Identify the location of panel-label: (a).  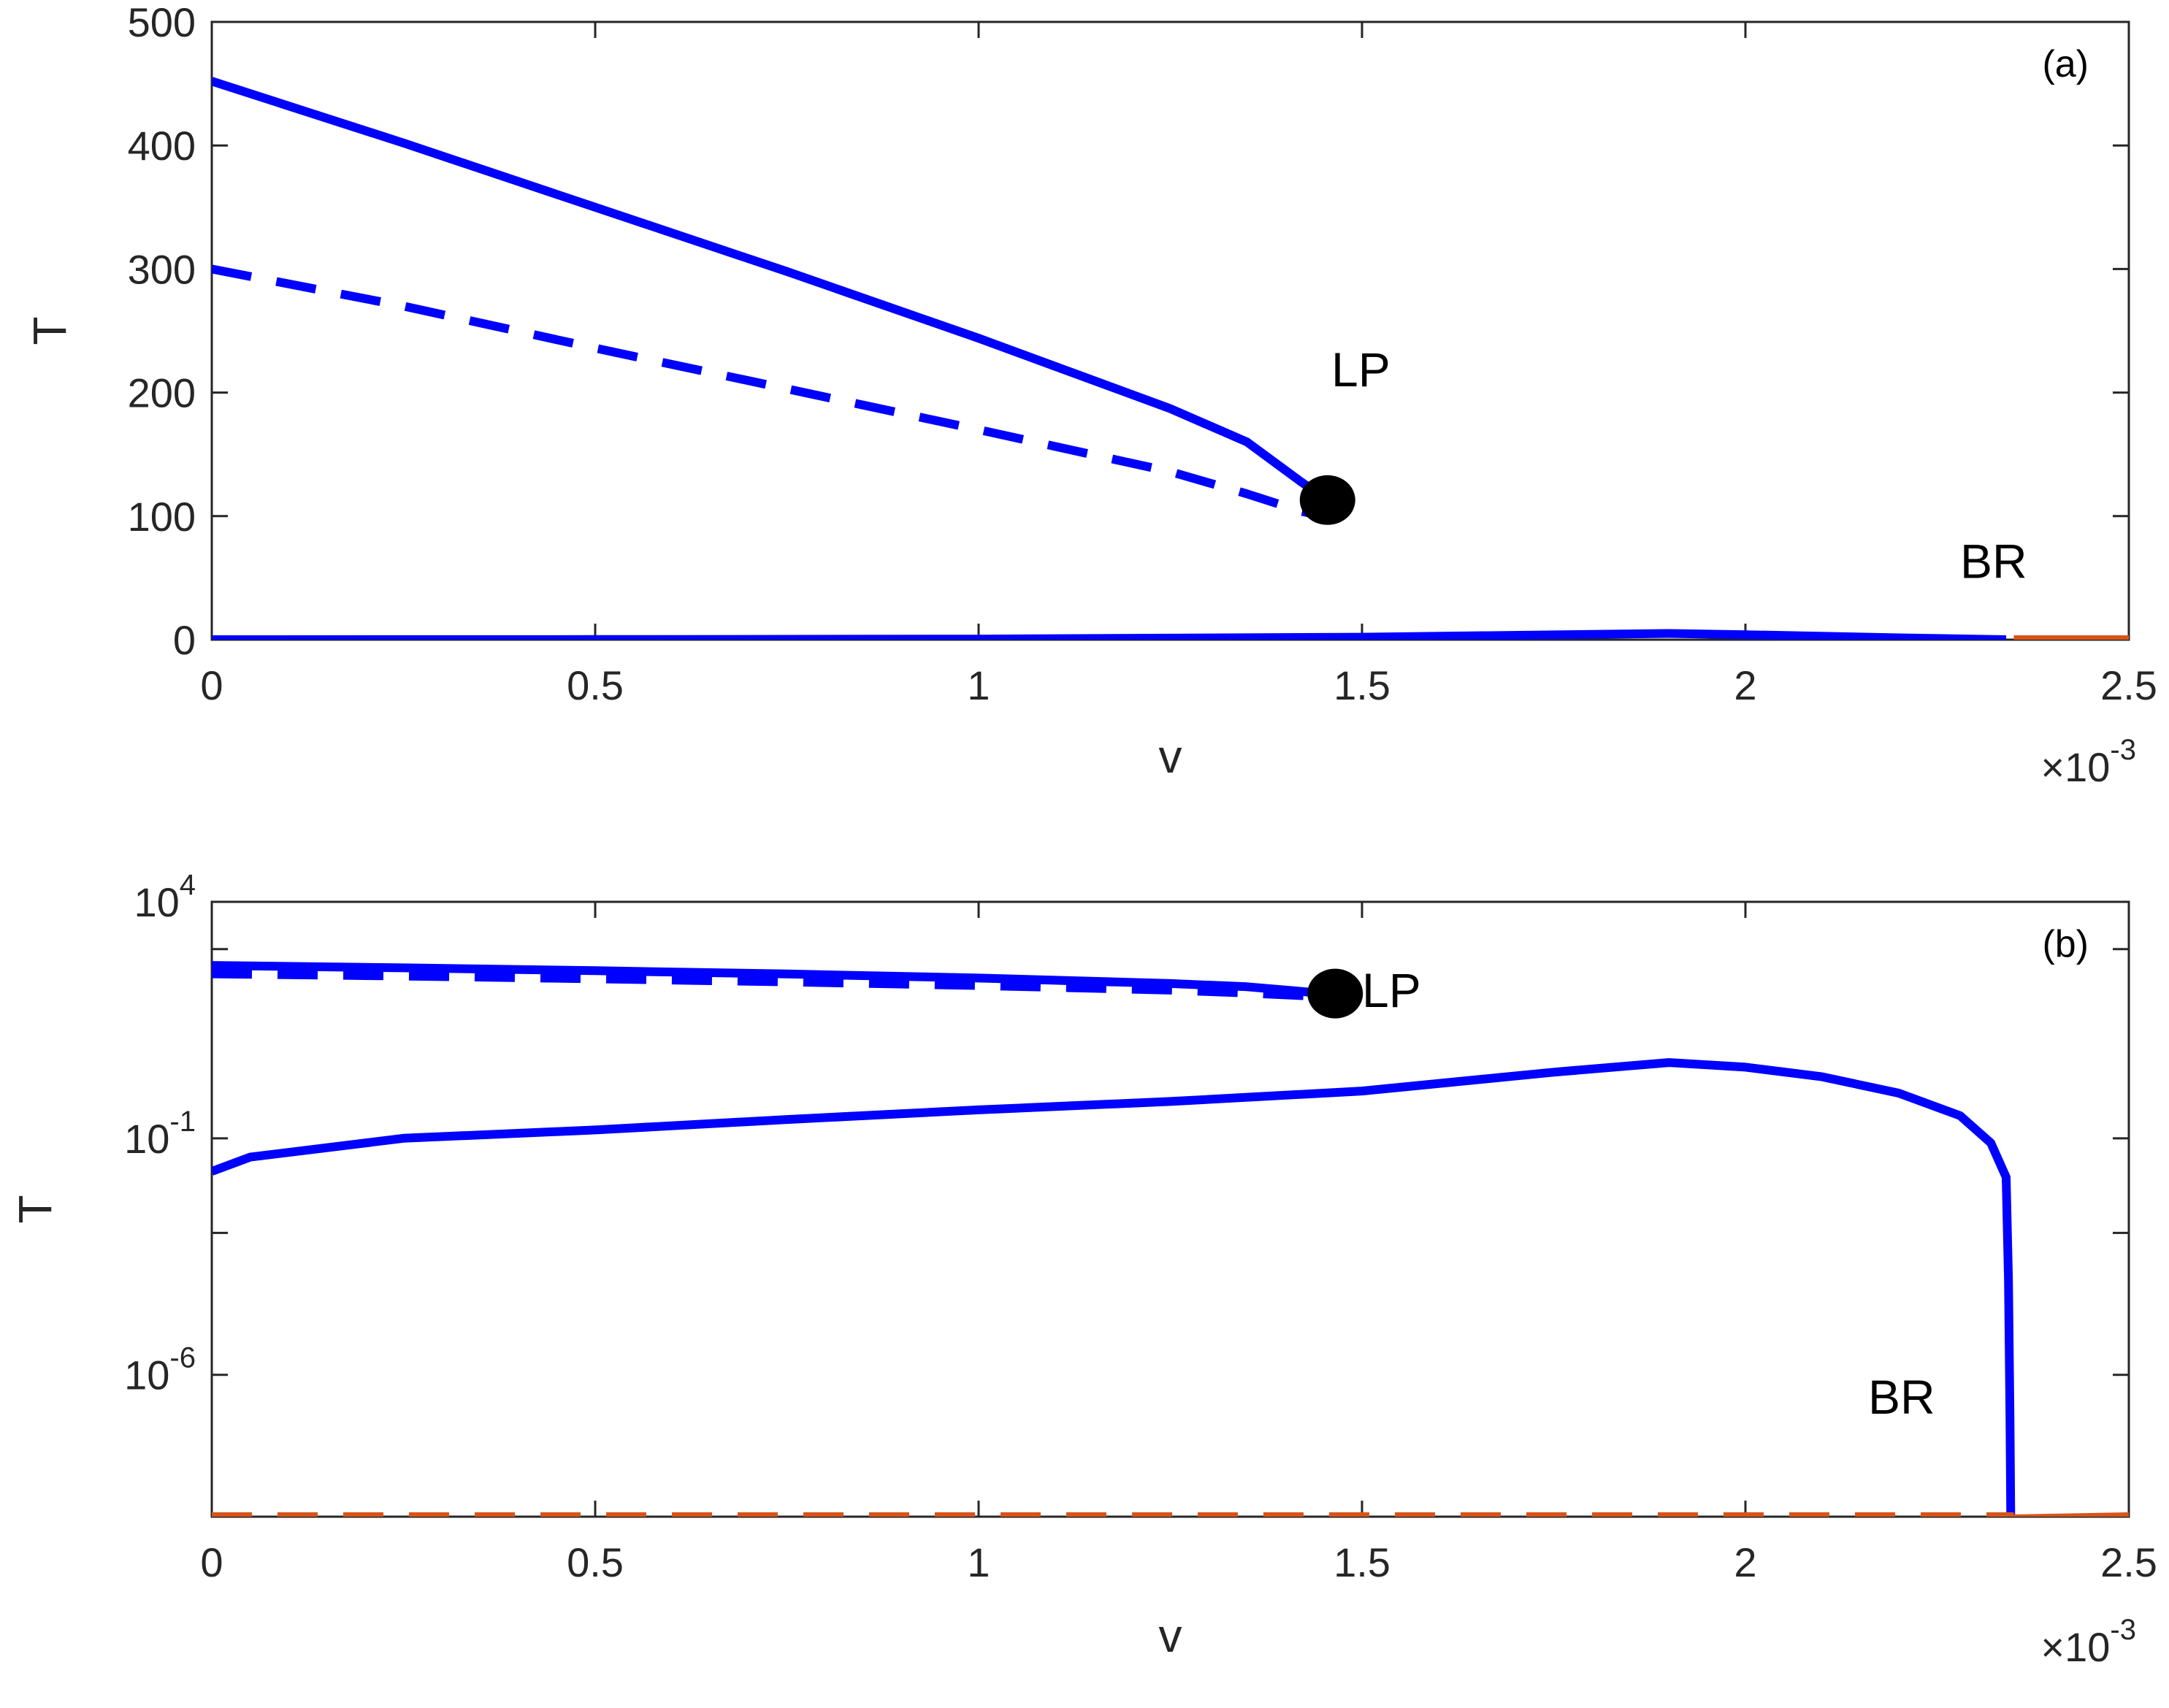
(2065, 64).